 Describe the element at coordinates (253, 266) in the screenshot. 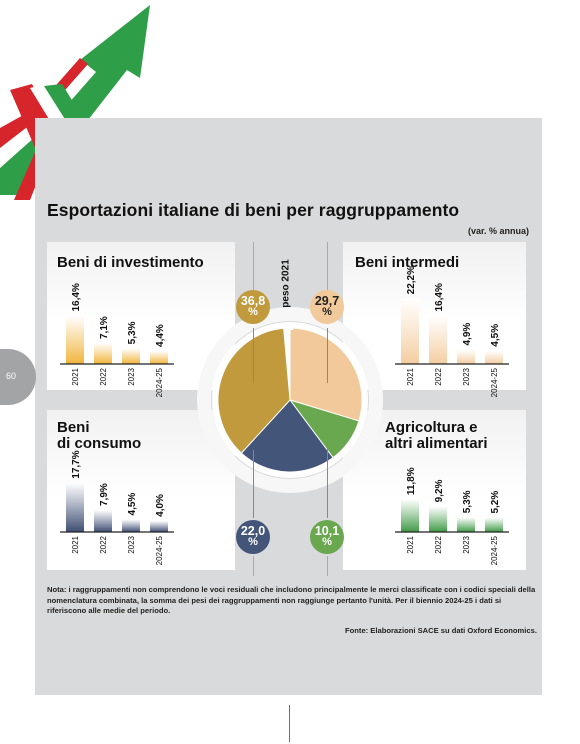

I see `leader-line-investimento` at that location.